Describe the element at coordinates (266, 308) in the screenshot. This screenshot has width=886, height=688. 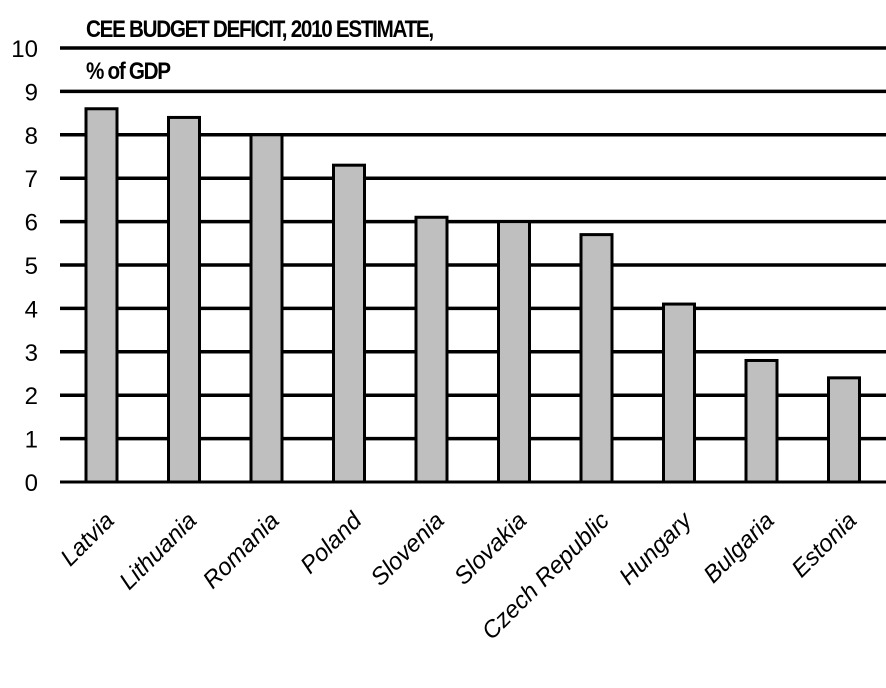
I see `bar-romania` at that location.